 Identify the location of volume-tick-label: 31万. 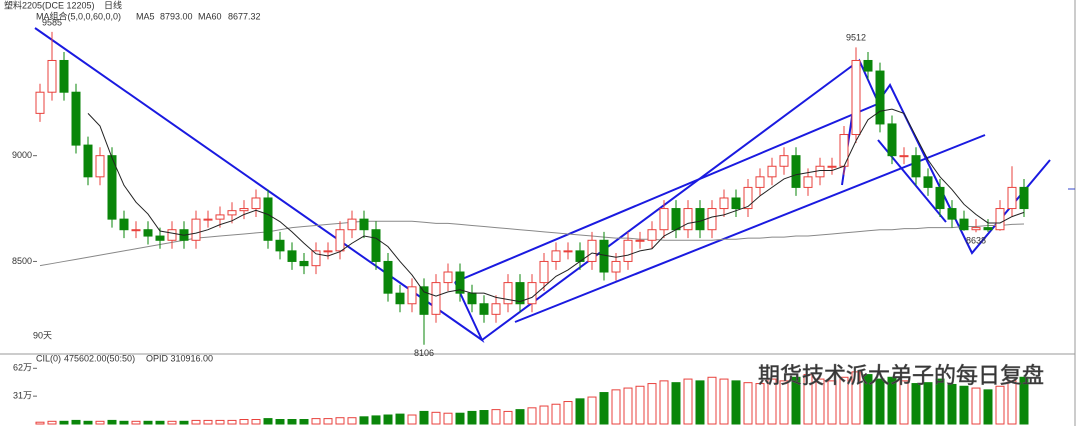
(22, 396).